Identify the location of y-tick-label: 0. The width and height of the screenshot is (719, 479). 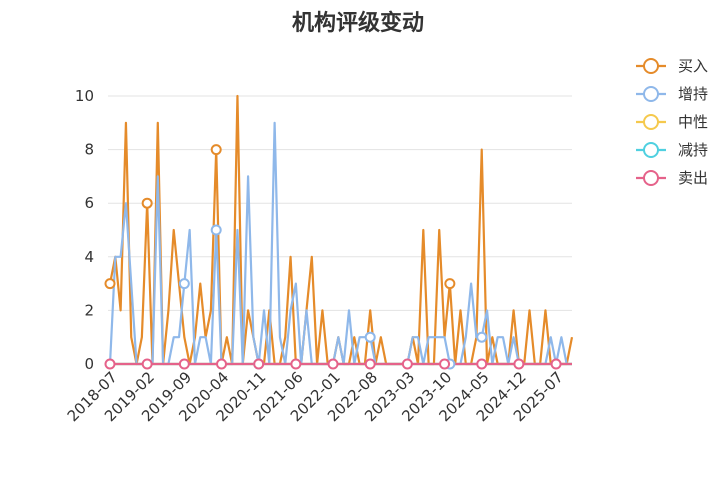
(89, 364).